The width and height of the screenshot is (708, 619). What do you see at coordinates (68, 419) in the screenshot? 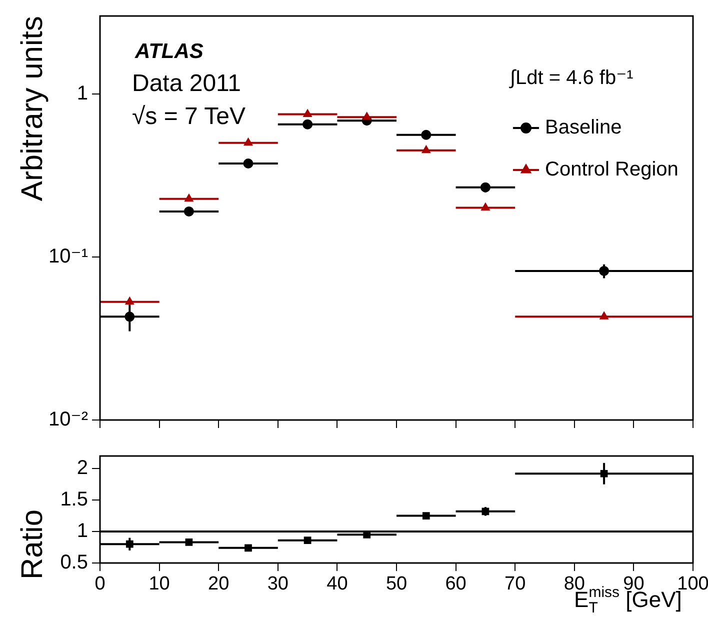
I see `y-tick-label: 10⁻²` at bounding box center [68, 419].